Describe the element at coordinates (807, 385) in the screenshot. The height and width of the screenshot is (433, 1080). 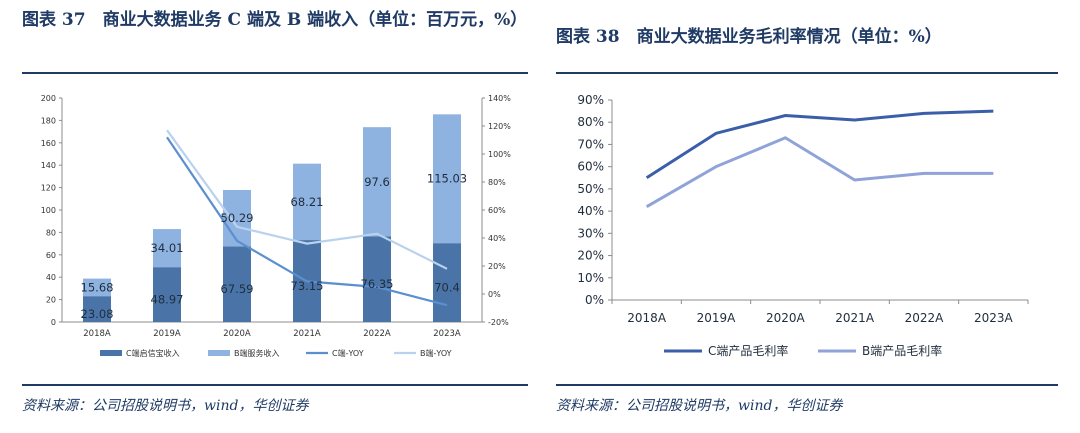
I see `right-source-rule` at that location.